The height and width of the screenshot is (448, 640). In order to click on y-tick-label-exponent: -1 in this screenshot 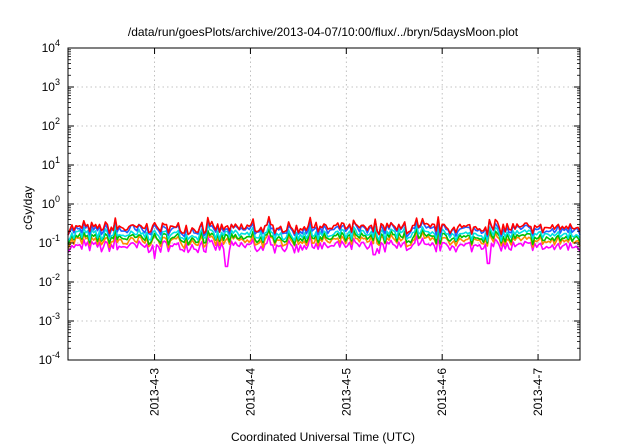, I will do `click(56, 238)`.